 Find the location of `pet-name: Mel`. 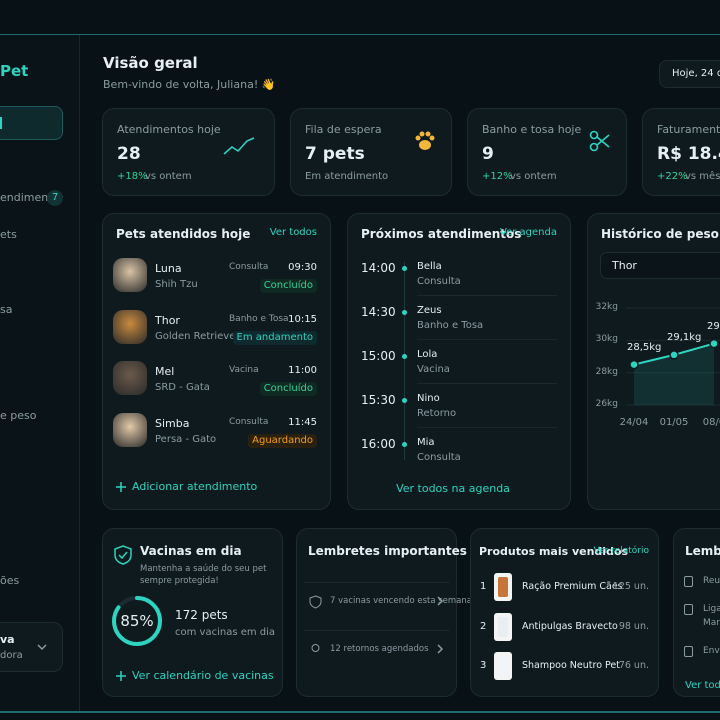

pet-name: Mel is located at coordinates (165, 371).